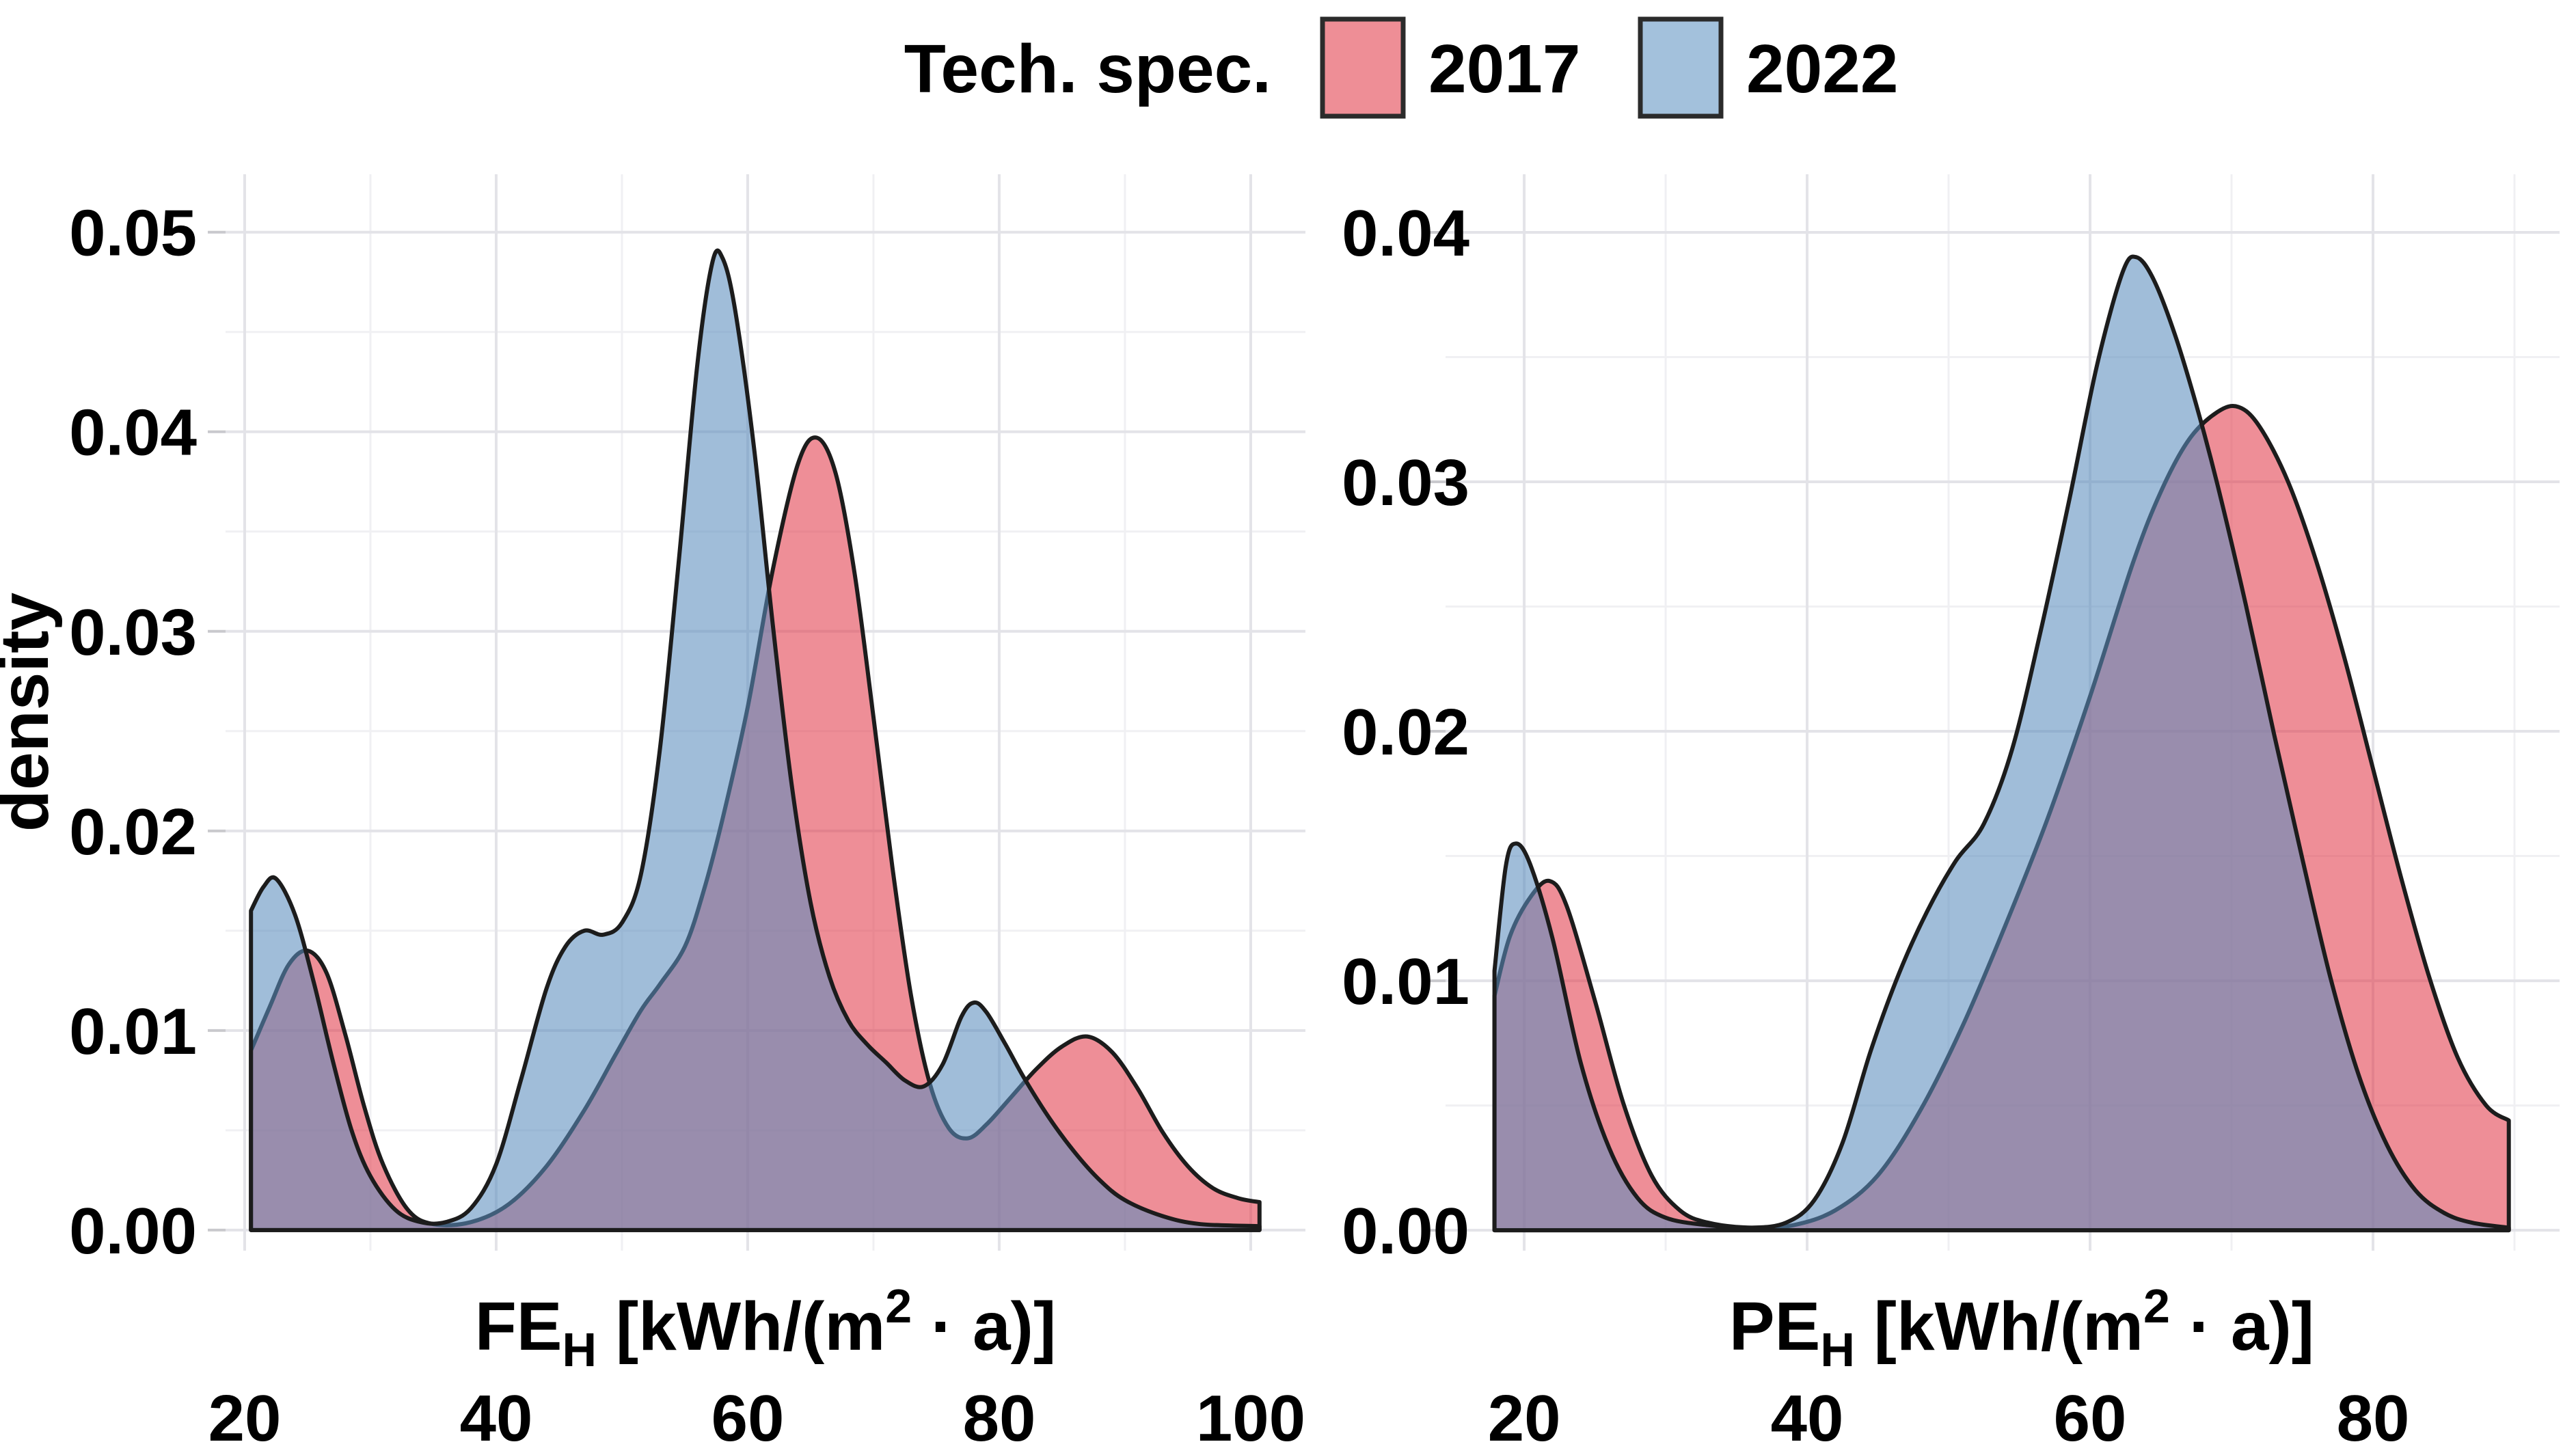 The width and height of the screenshot is (2576, 1455). I want to click on legend-label-2017: 2017, so click(1504, 69).